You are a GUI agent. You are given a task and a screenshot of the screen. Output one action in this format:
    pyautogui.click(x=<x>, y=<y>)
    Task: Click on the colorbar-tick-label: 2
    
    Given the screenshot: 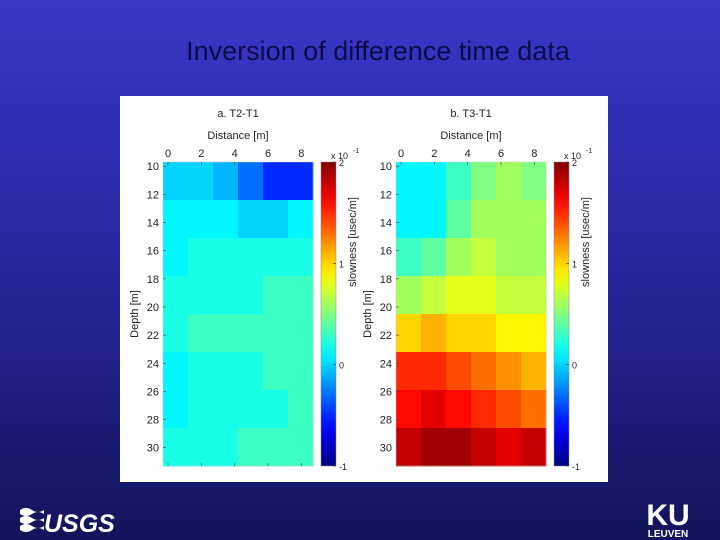 What is the action you would take?
    pyautogui.click(x=574, y=163)
    